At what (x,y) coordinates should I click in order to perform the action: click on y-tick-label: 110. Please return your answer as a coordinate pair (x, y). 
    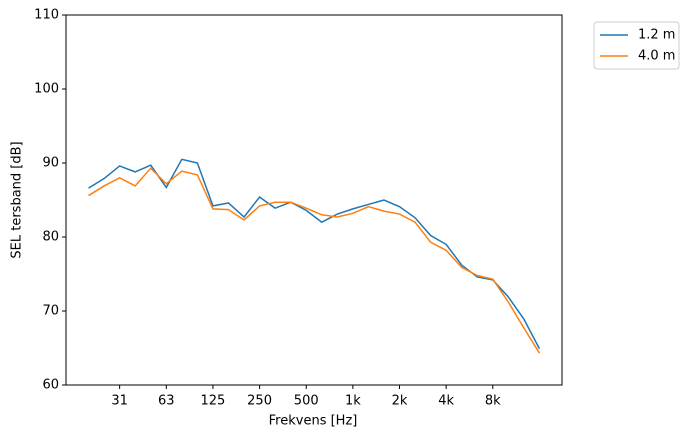
    Looking at the image, I should click on (46, 15).